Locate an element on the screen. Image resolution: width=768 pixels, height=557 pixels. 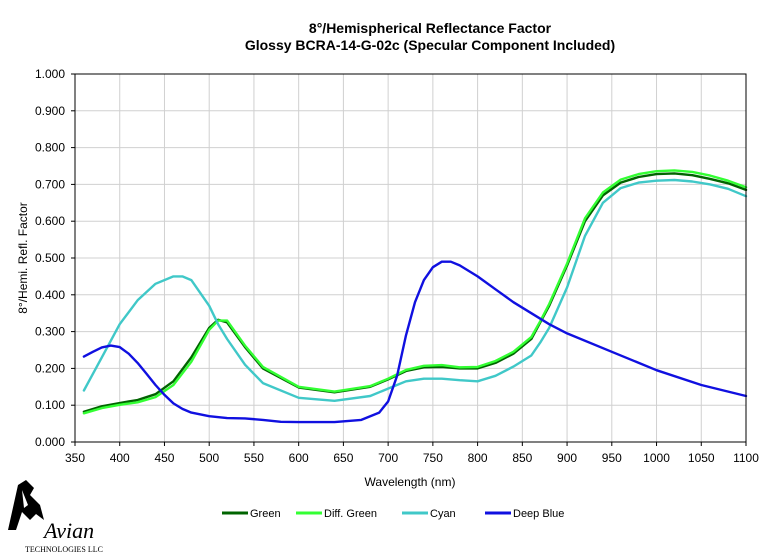
x-tick-label: 450 is located at coordinates (164, 458).